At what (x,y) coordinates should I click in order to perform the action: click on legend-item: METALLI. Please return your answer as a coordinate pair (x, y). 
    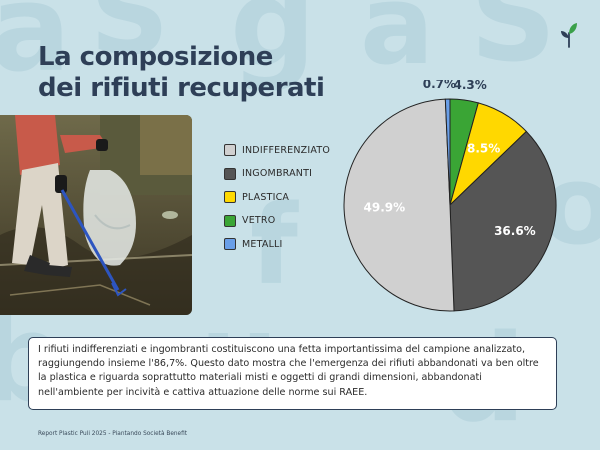
    Looking at the image, I should click on (277, 244).